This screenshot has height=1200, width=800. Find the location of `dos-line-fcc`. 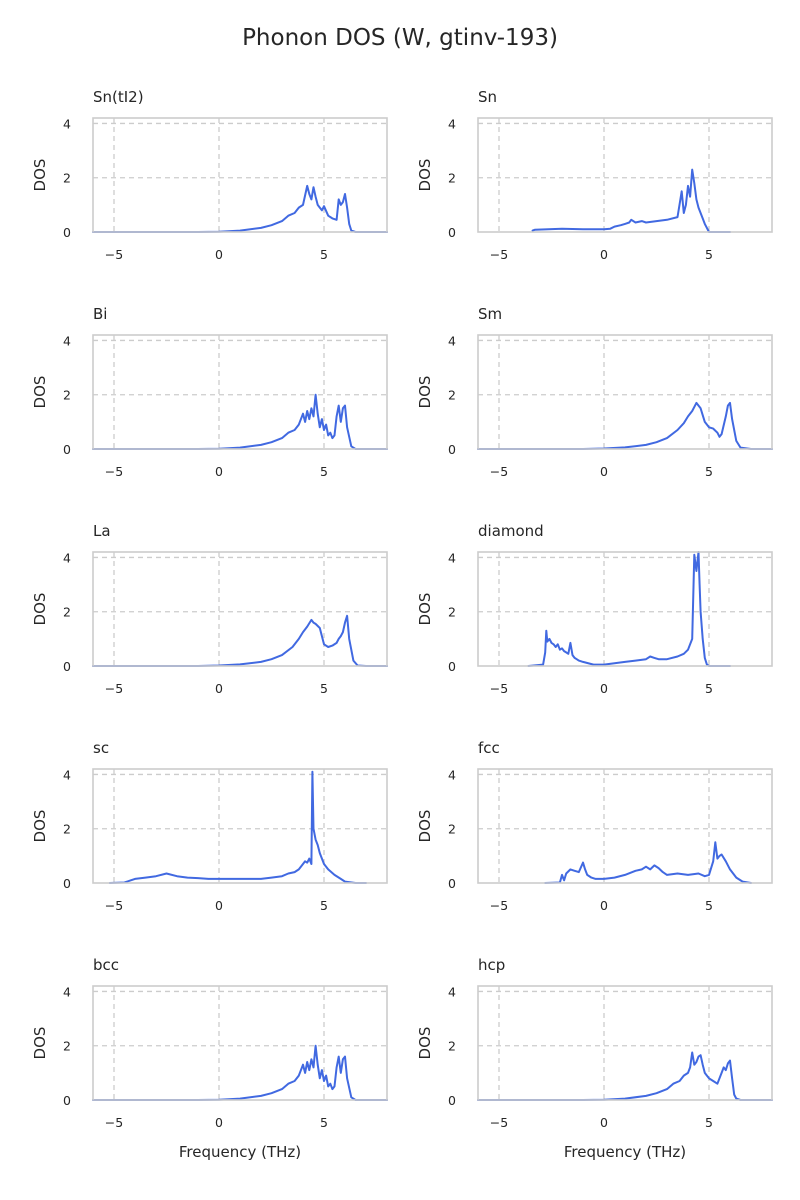

dos-line-fcc is located at coordinates (648, 862).